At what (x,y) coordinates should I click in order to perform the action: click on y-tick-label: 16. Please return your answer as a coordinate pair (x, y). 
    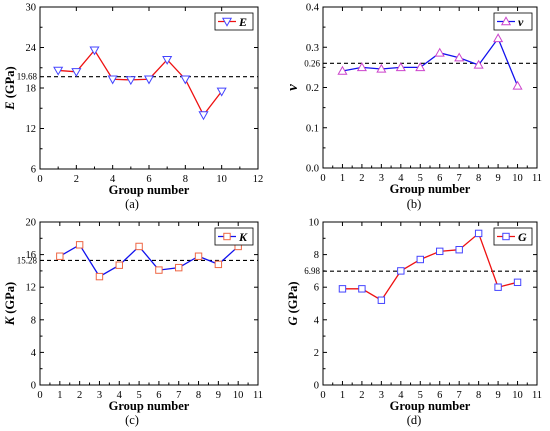
    Looking at the image, I should click on (31, 255).